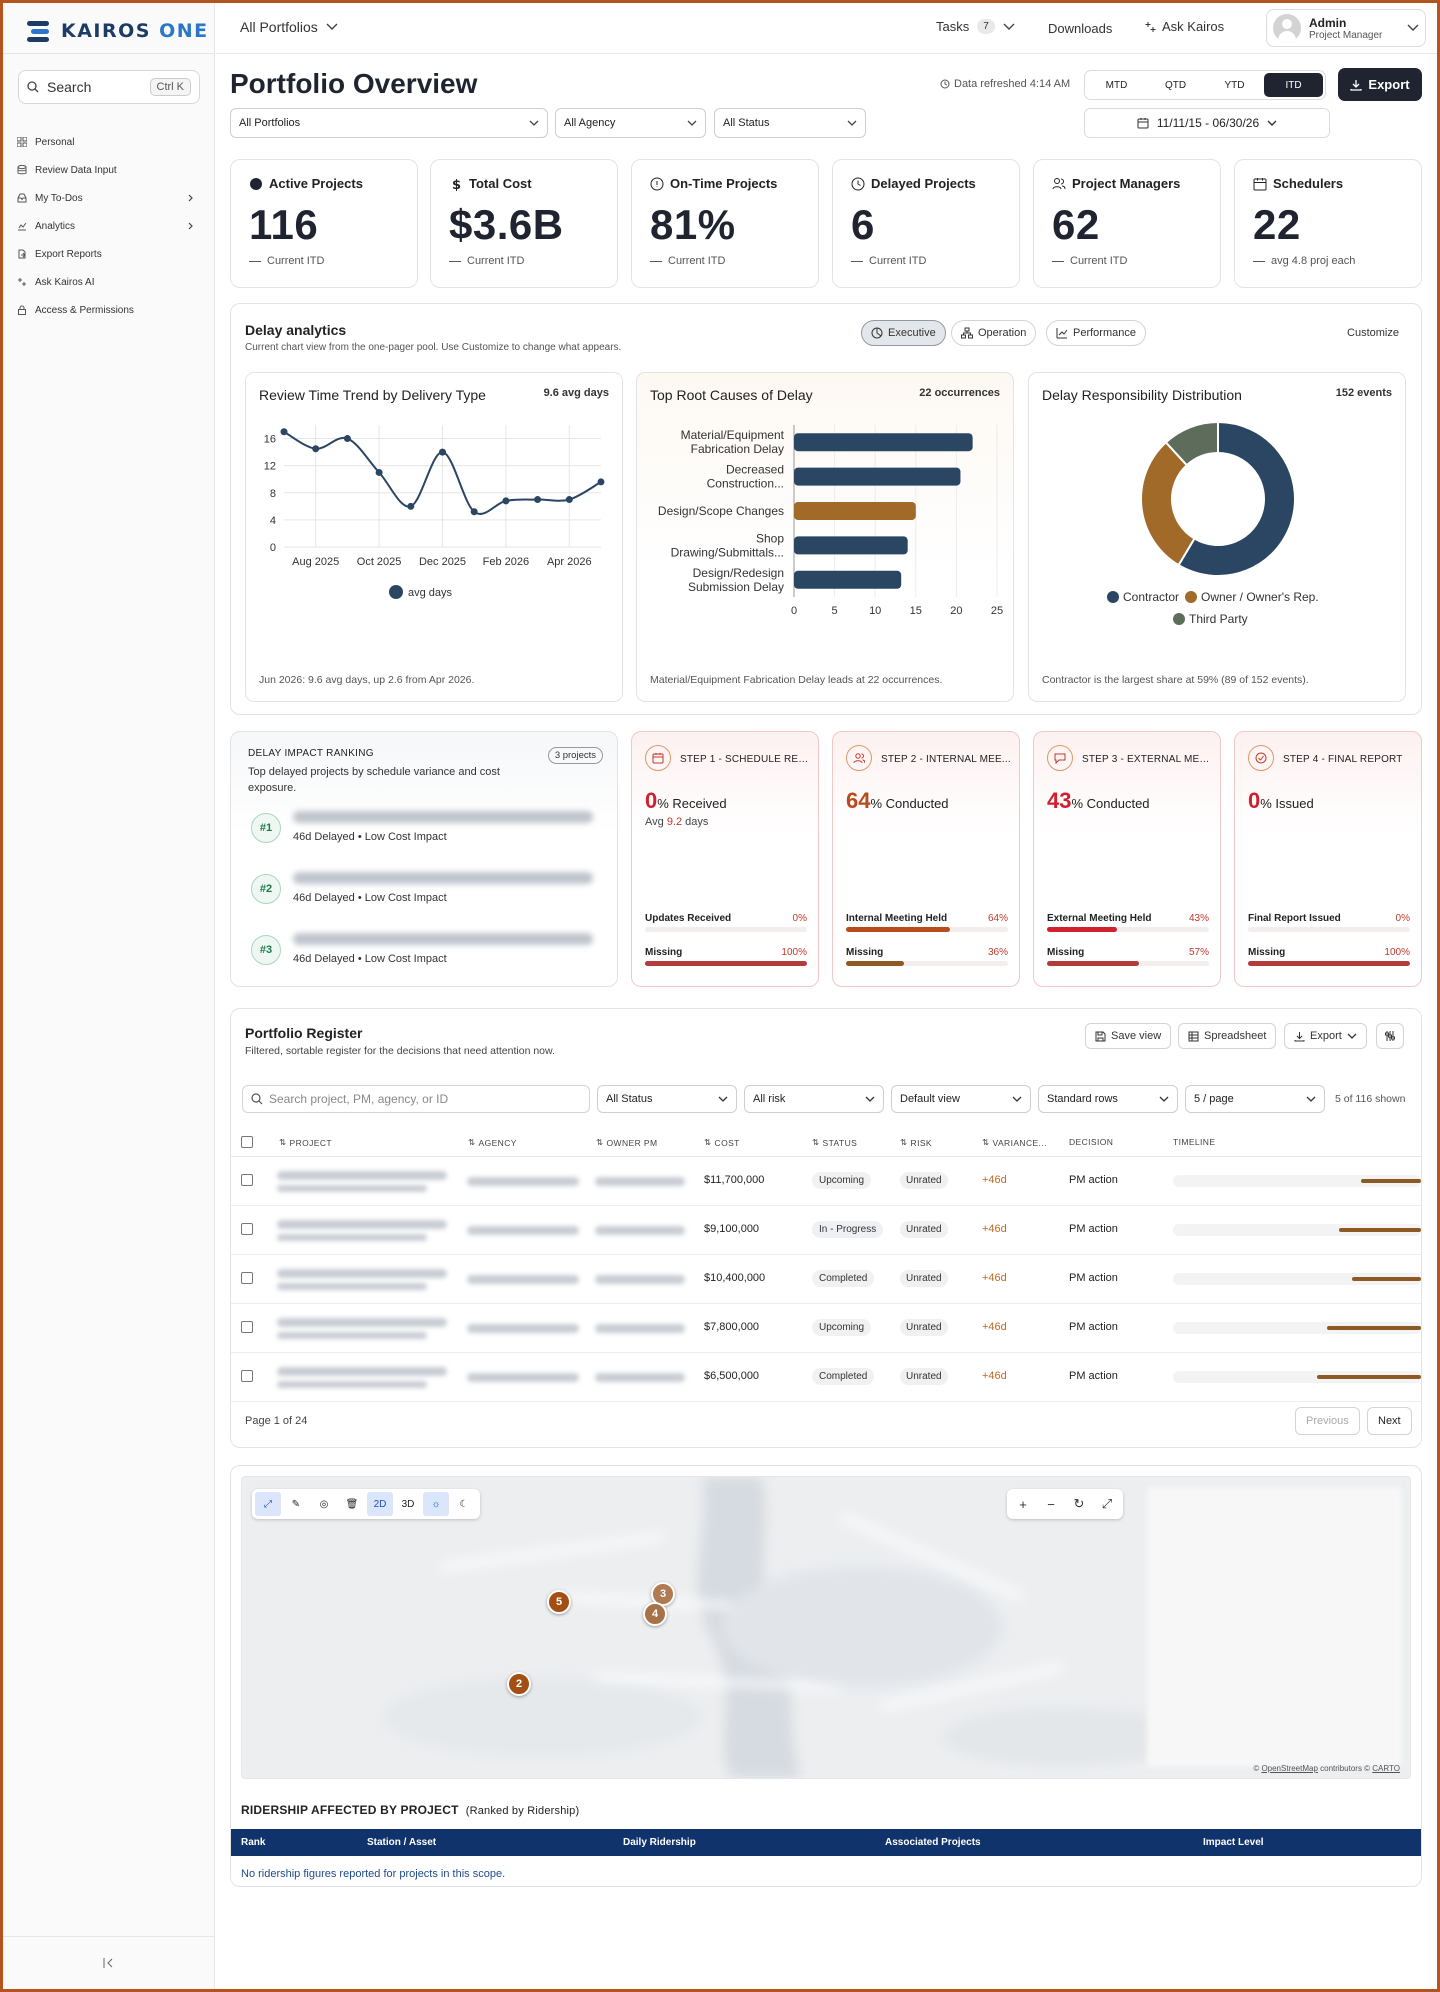 The image size is (1440, 1992). Describe the element at coordinates (835, 611) in the screenshot. I see `x-tick-label: 5` at that location.